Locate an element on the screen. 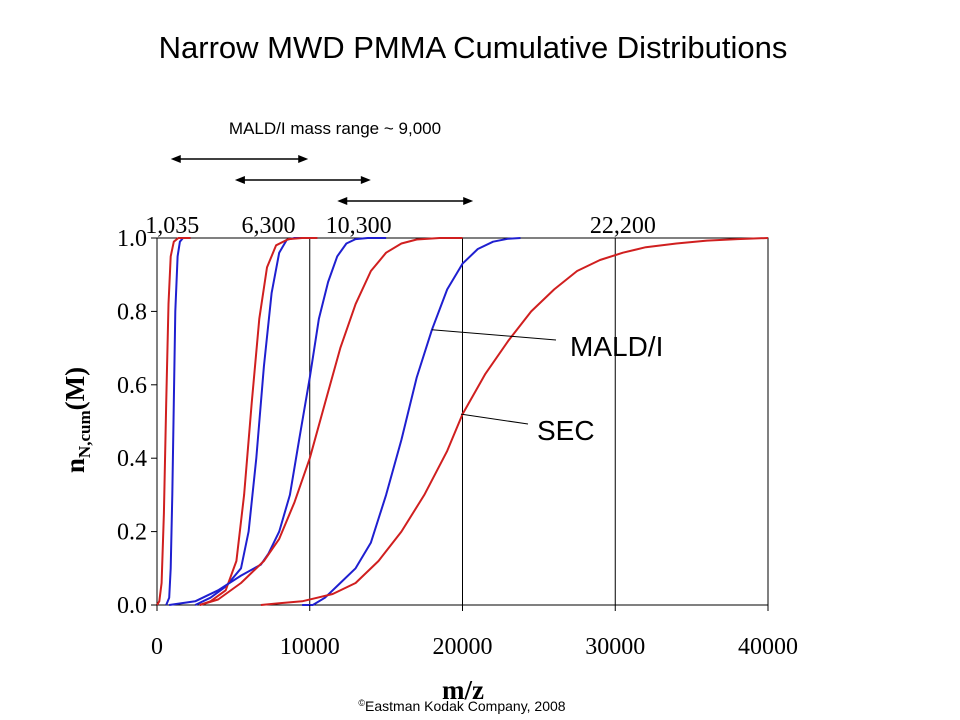  peak-labels: 1,035 6,300 10,300 22,200 is located at coordinates (400, 226).